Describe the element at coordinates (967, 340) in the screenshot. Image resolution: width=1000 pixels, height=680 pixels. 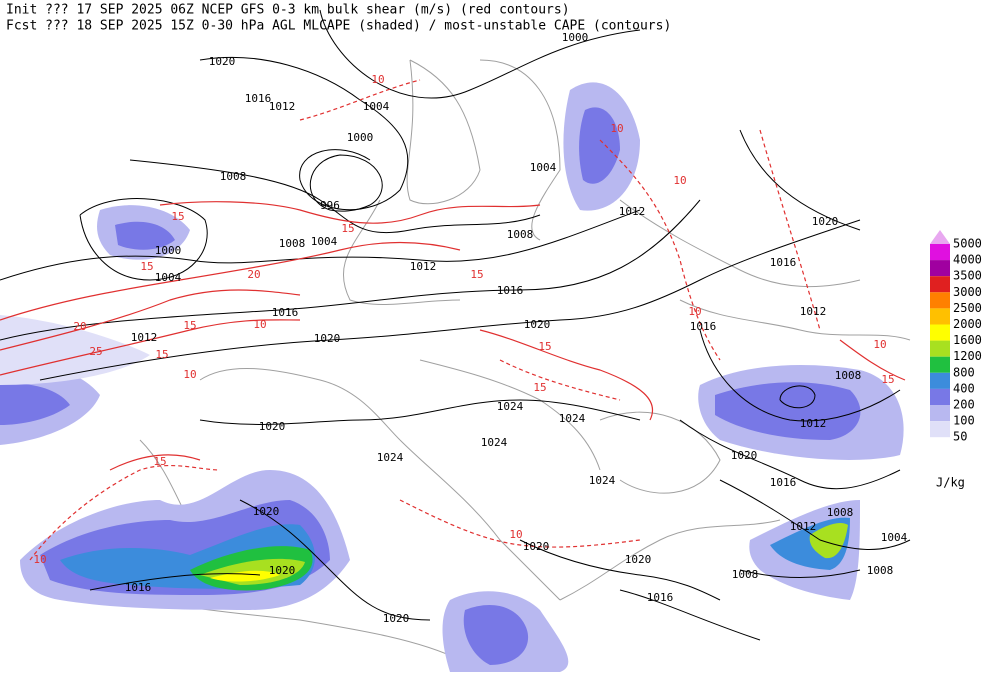
I see `legend-label: 1600` at that location.